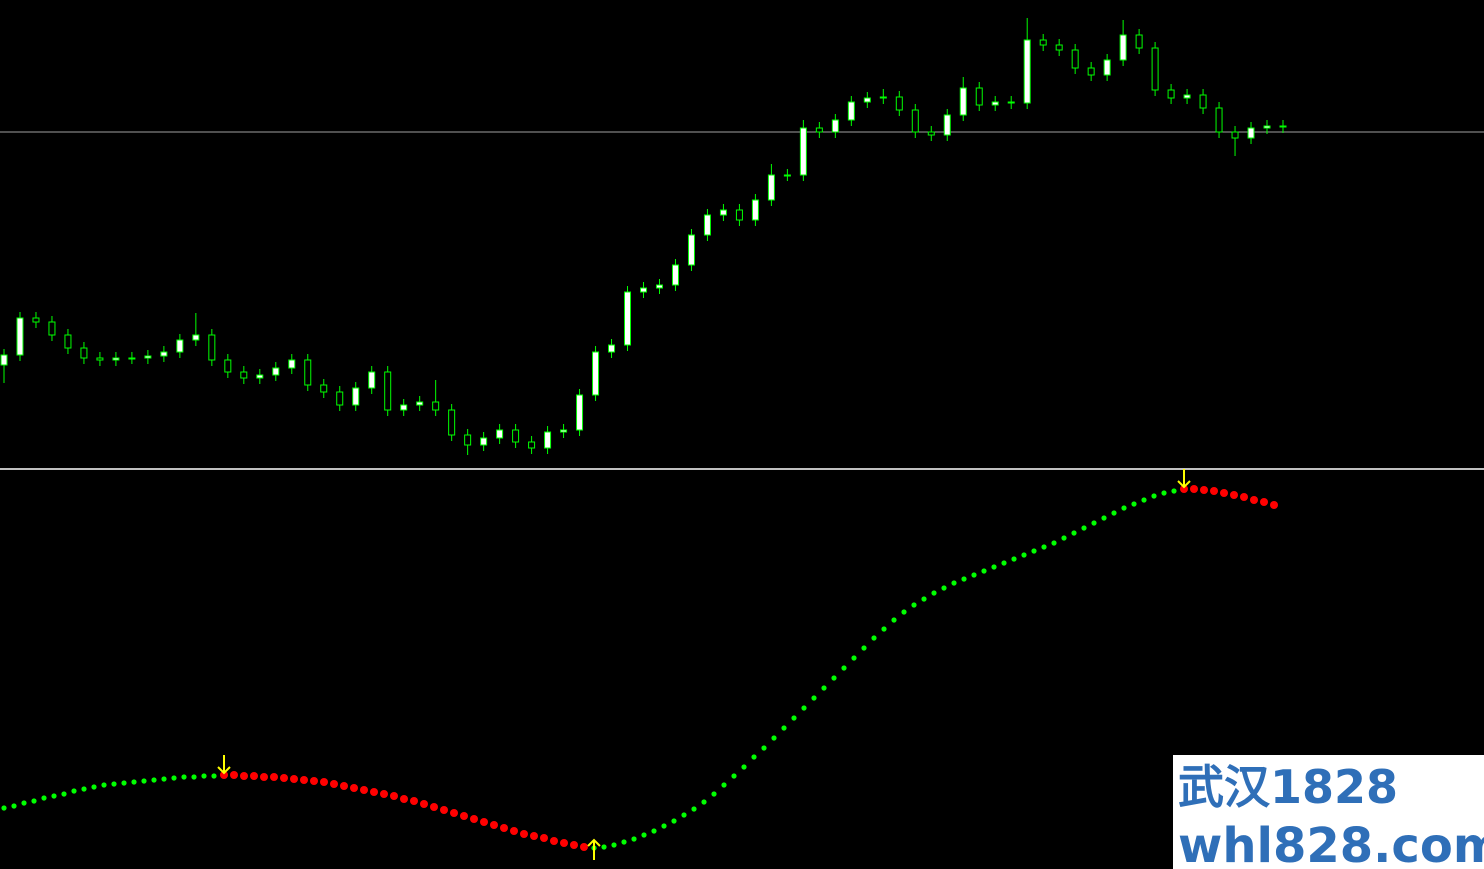 The image size is (1484, 869). Describe the element at coordinates (1328, 812) in the screenshot. I see `watermark-box` at that location.